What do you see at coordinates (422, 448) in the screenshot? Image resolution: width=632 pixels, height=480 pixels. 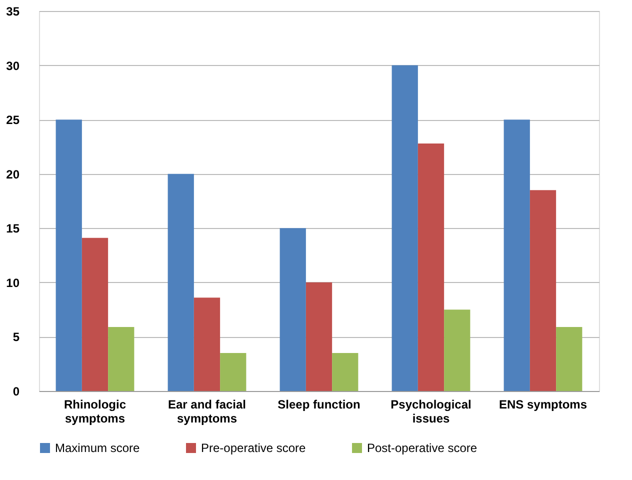 I see `legend-label: Post-operative score` at bounding box center [422, 448].